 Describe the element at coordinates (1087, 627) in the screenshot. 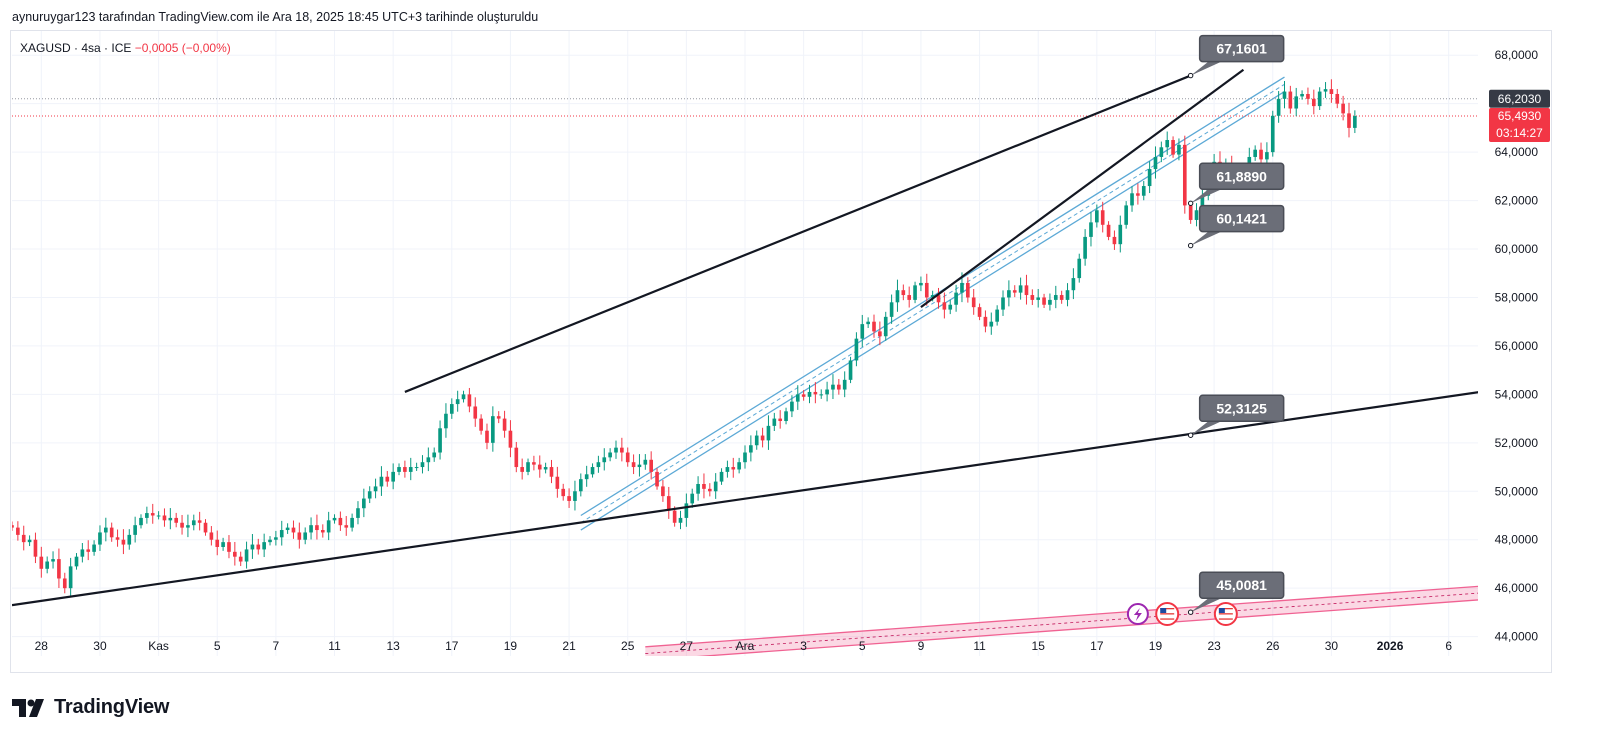

I see `target-zone-lower` at that location.